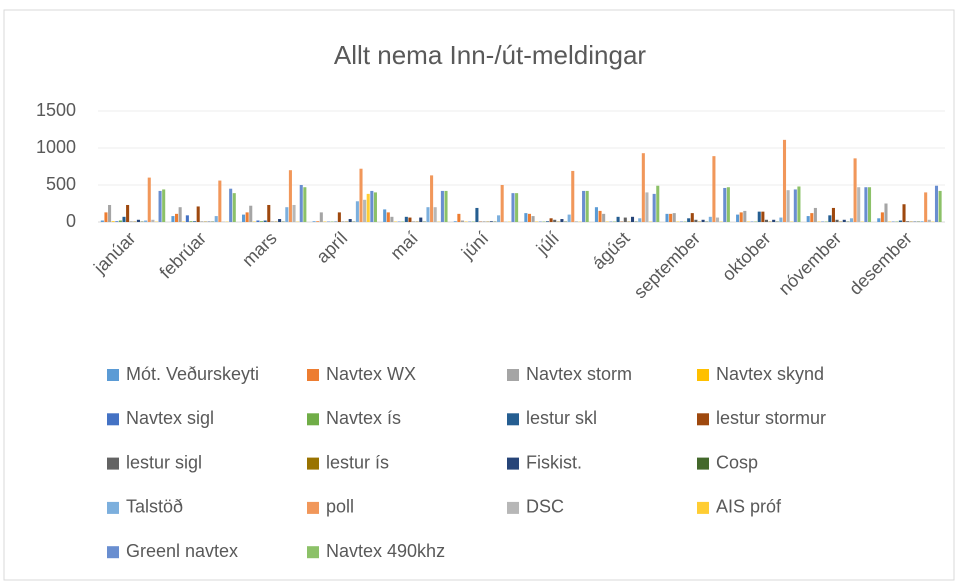 This screenshot has width=958, height=583. What do you see at coordinates (56, 147) in the screenshot?
I see `y-tick-label: 1000` at bounding box center [56, 147].